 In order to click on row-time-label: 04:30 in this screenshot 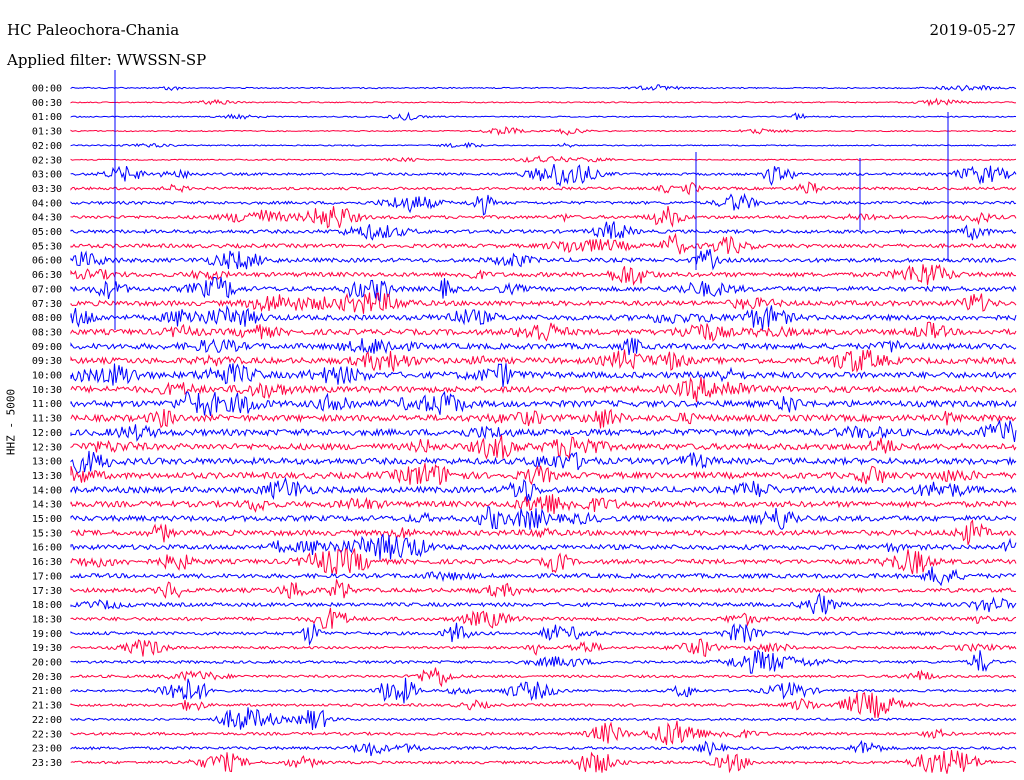, I will do `click(47, 218)`.